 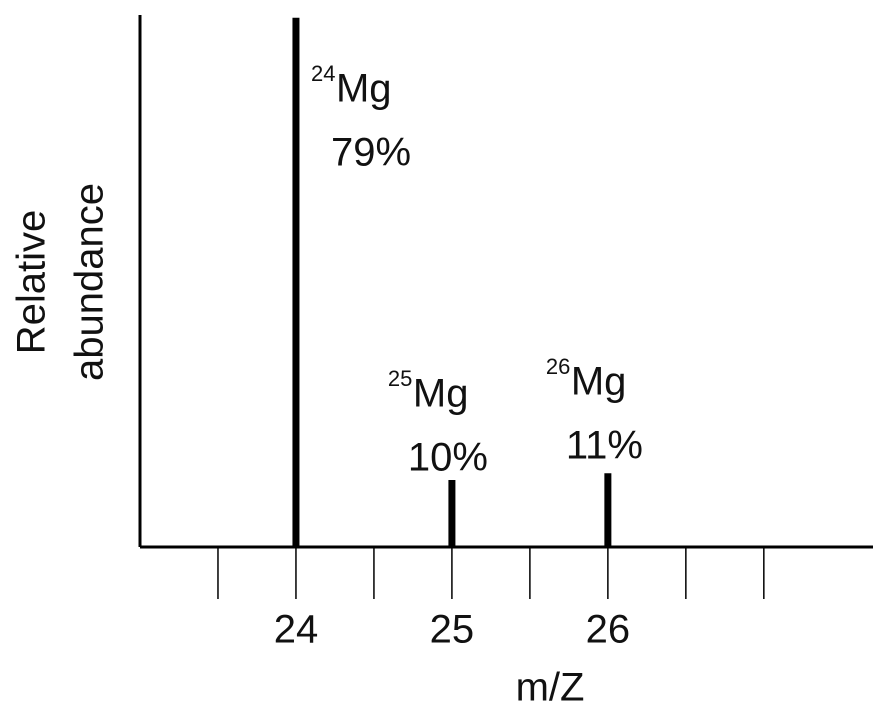 I want to click on value-label: 10%, so click(x=448, y=458).